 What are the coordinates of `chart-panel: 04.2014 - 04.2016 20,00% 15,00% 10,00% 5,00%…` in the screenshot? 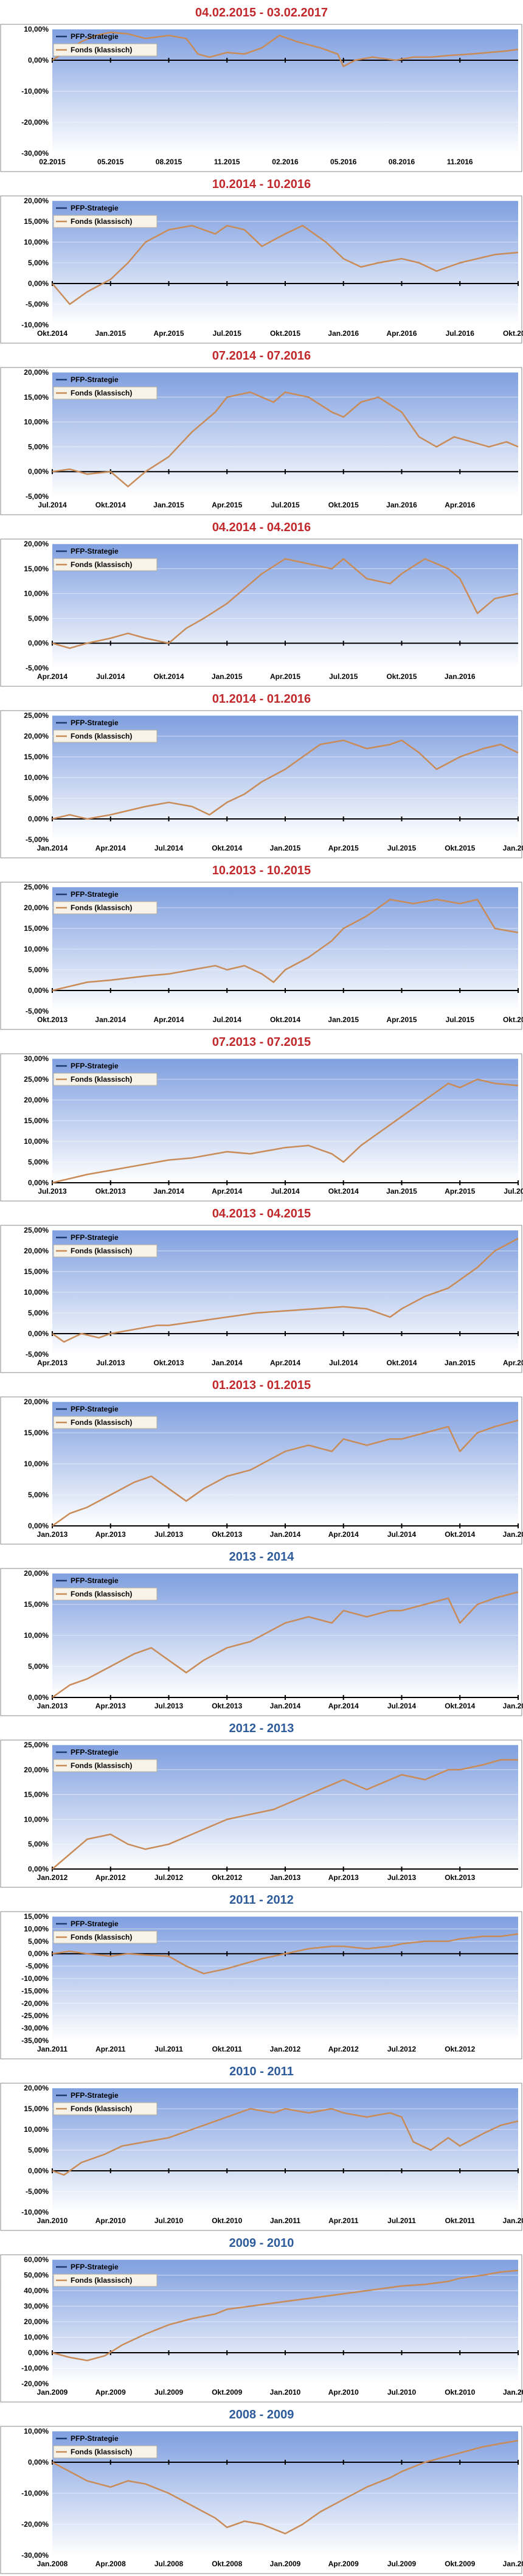 It's located at (261, 603).